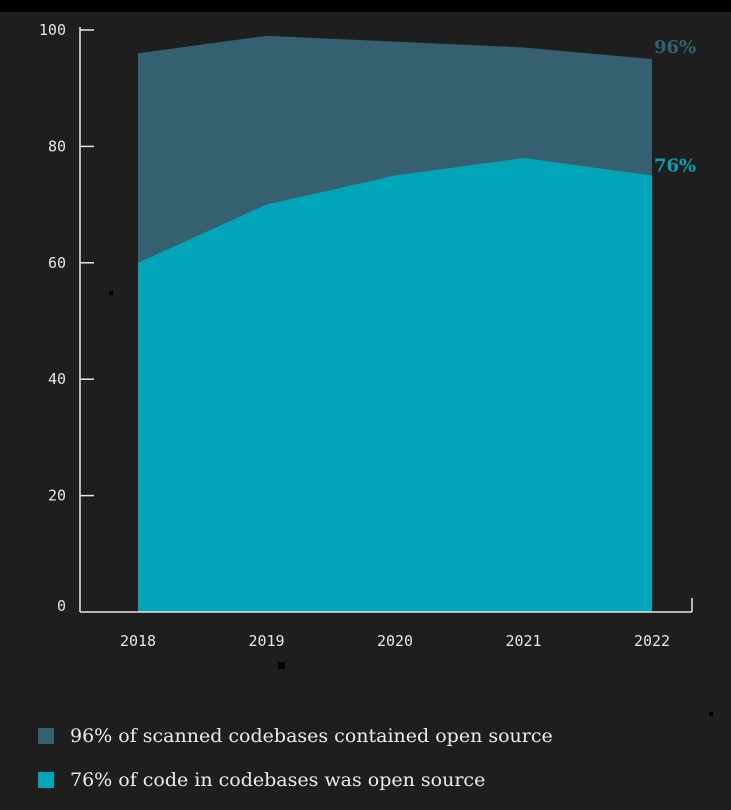  I want to click on legend-item-series-1: 76% of code in codebases was open source, so click(295, 780).